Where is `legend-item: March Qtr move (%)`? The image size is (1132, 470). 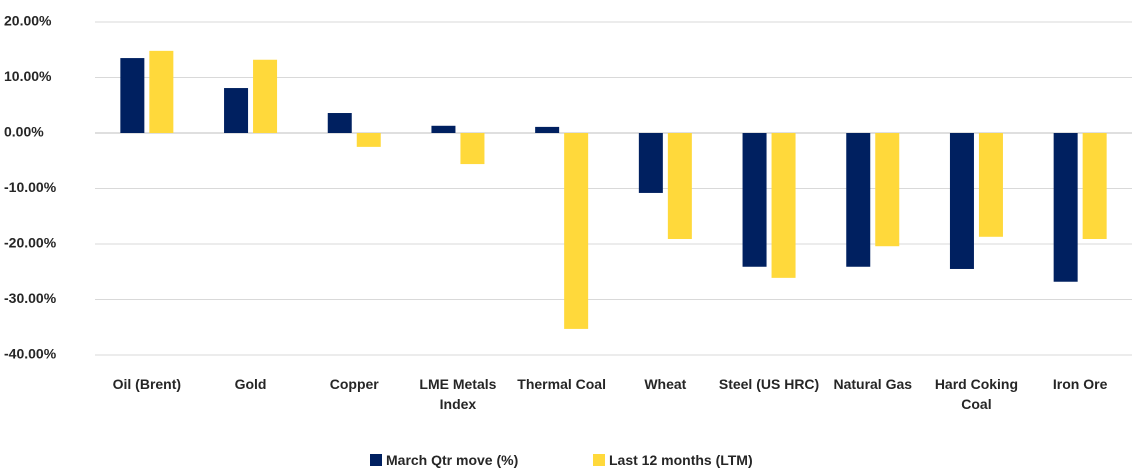
legend-item: March Qtr move (%) is located at coordinates (444, 460).